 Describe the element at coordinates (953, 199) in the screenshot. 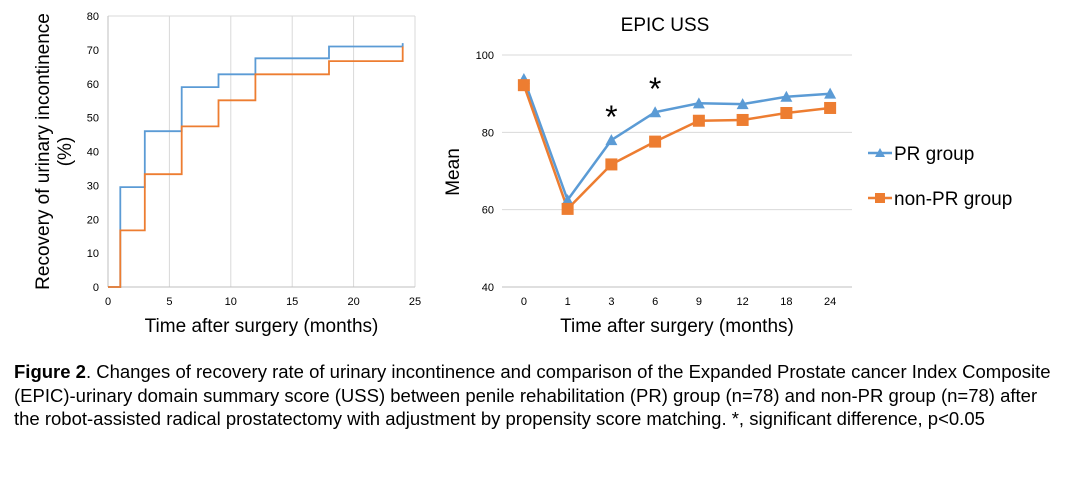

I see `legend-label-2: non-PR group` at that location.